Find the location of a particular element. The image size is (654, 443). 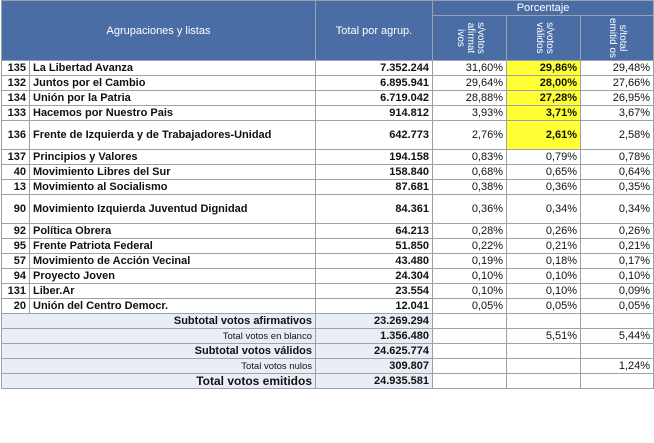

list-total: 7.352.244 is located at coordinates (374, 68).